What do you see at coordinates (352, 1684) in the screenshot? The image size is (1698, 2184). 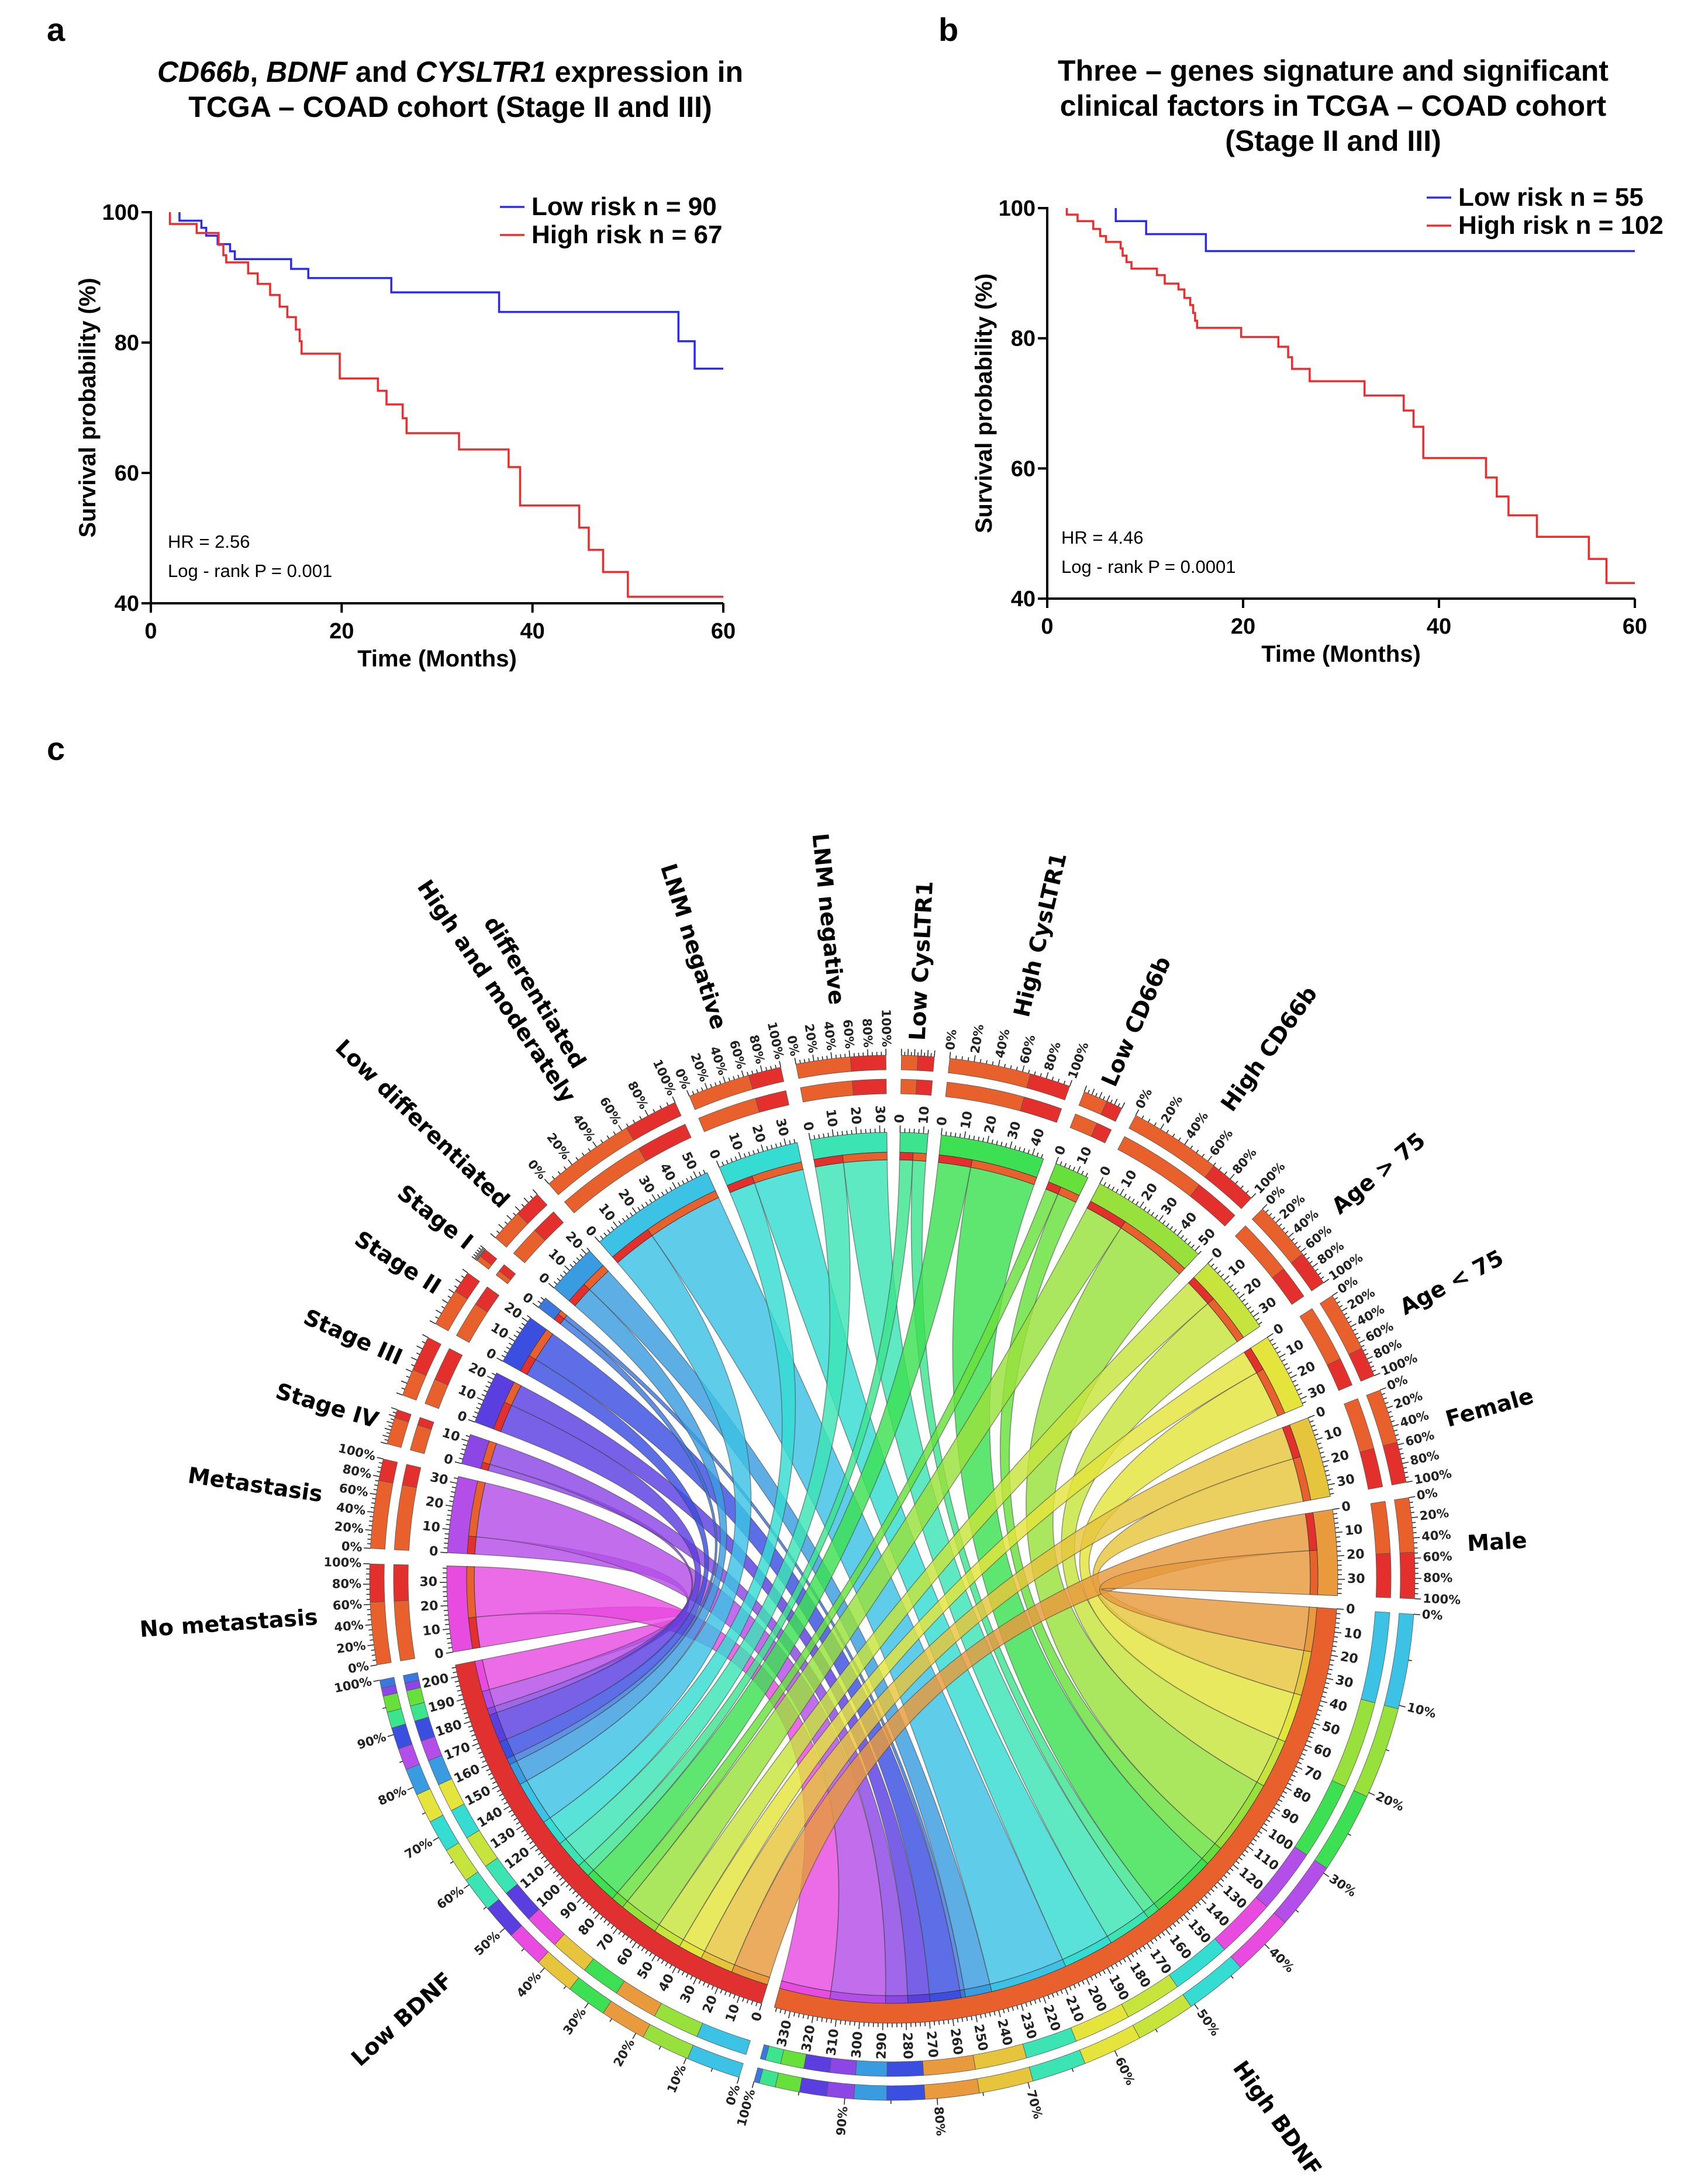 I see `percent-tick-label: 100%` at bounding box center [352, 1684].